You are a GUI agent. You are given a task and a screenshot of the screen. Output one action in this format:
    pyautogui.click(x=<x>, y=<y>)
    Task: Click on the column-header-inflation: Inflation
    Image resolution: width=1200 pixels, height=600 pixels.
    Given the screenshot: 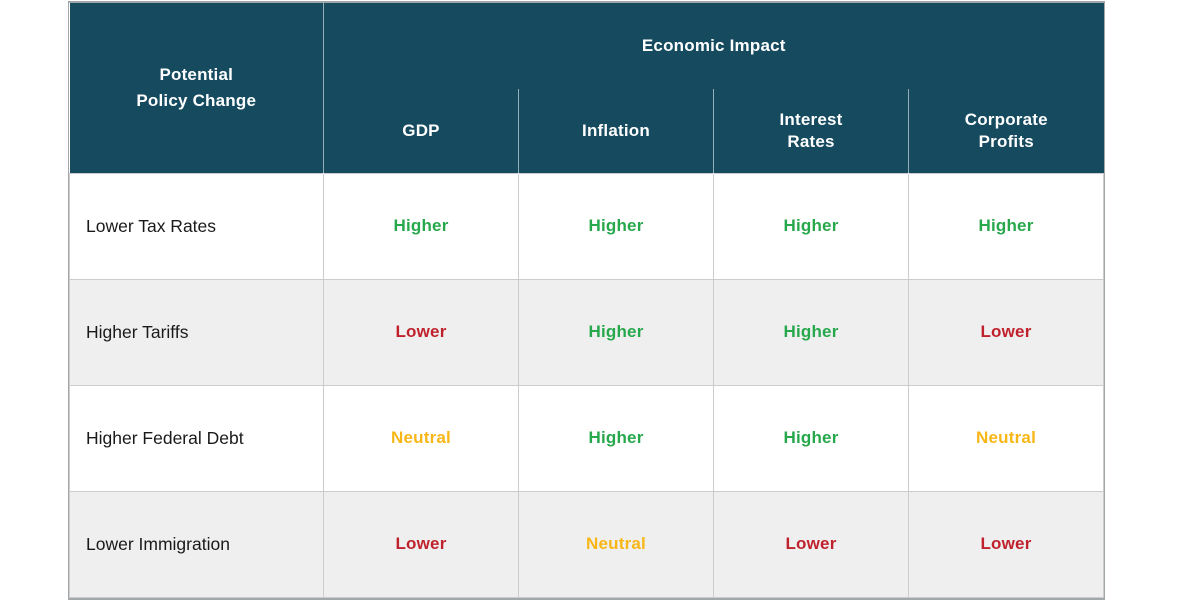 What is the action you would take?
    pyautogui.click(x=616, y=131)
    